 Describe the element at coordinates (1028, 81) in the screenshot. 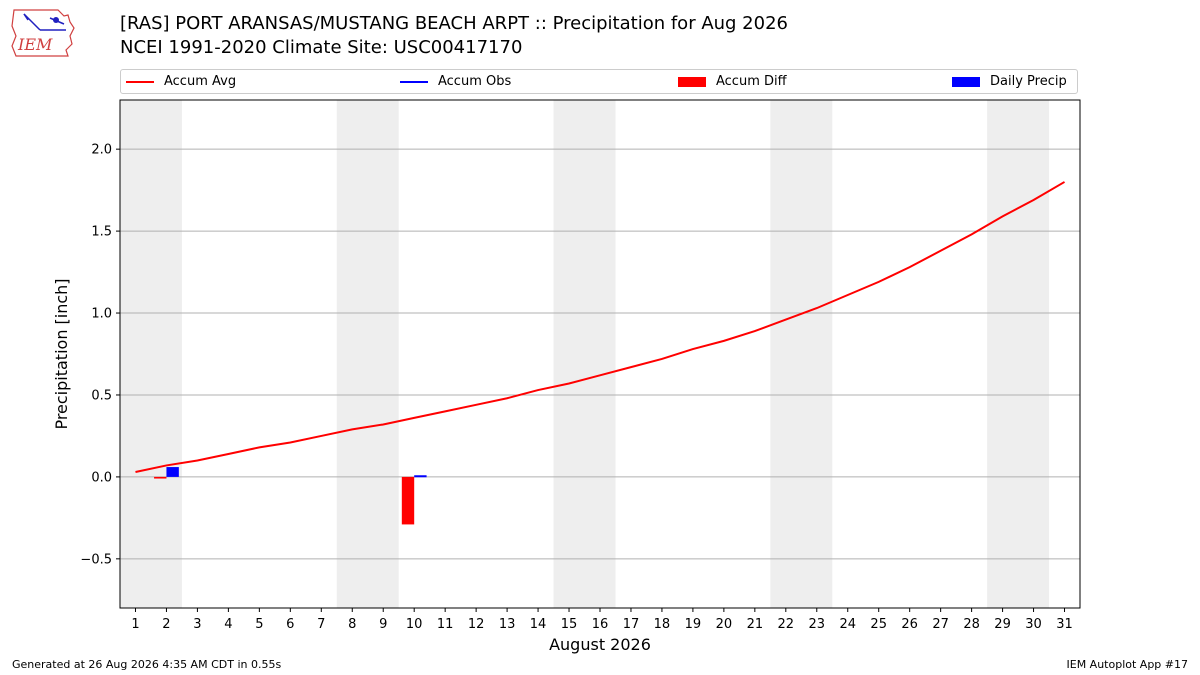

I see `legend-label-daily-precip: Daily Precip` at that location.